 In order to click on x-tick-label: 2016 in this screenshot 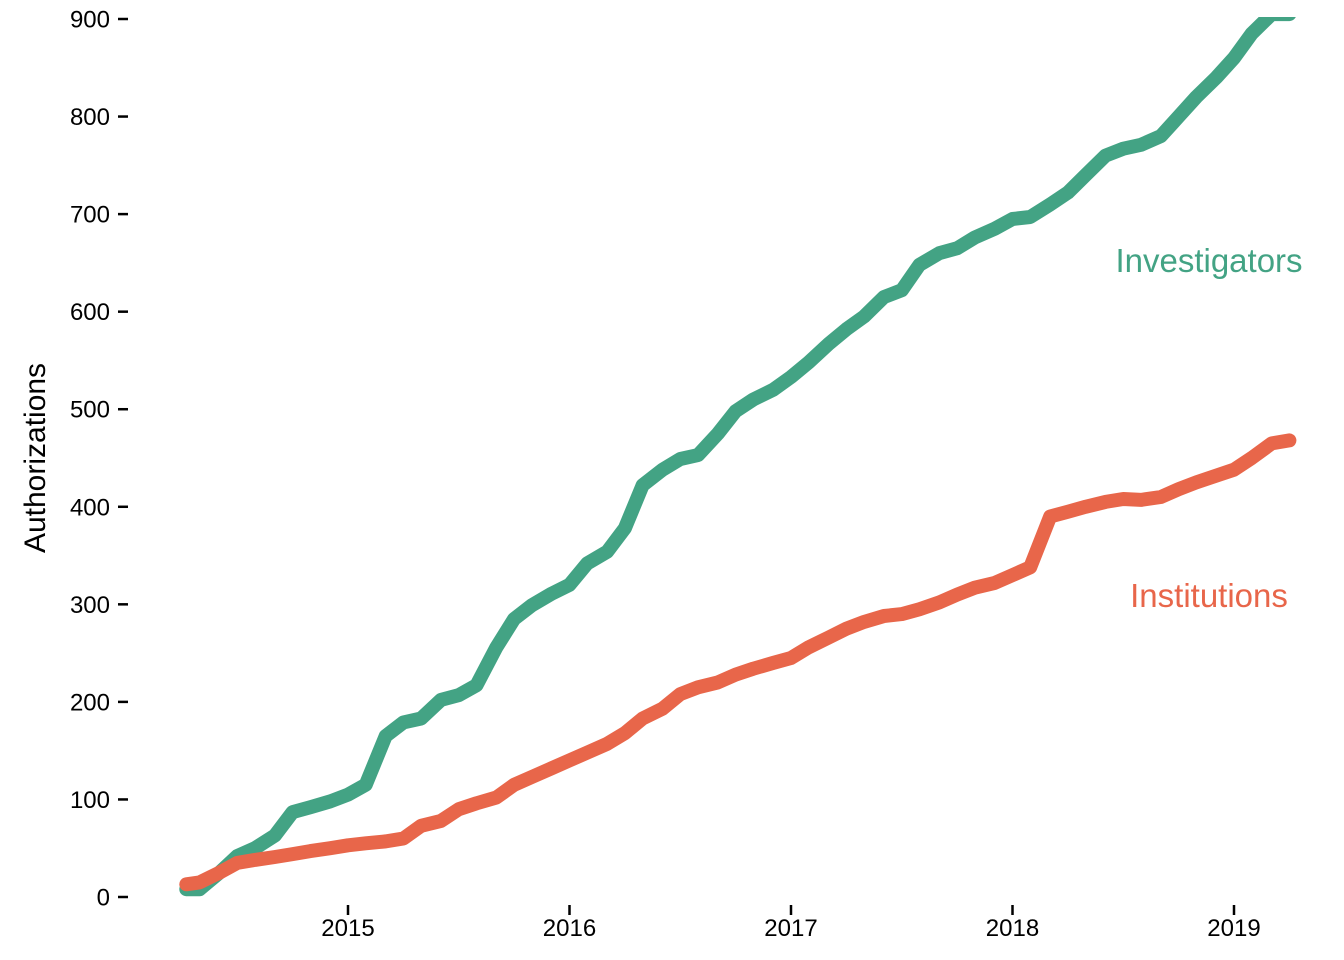, I will do `click(569, 928)`.